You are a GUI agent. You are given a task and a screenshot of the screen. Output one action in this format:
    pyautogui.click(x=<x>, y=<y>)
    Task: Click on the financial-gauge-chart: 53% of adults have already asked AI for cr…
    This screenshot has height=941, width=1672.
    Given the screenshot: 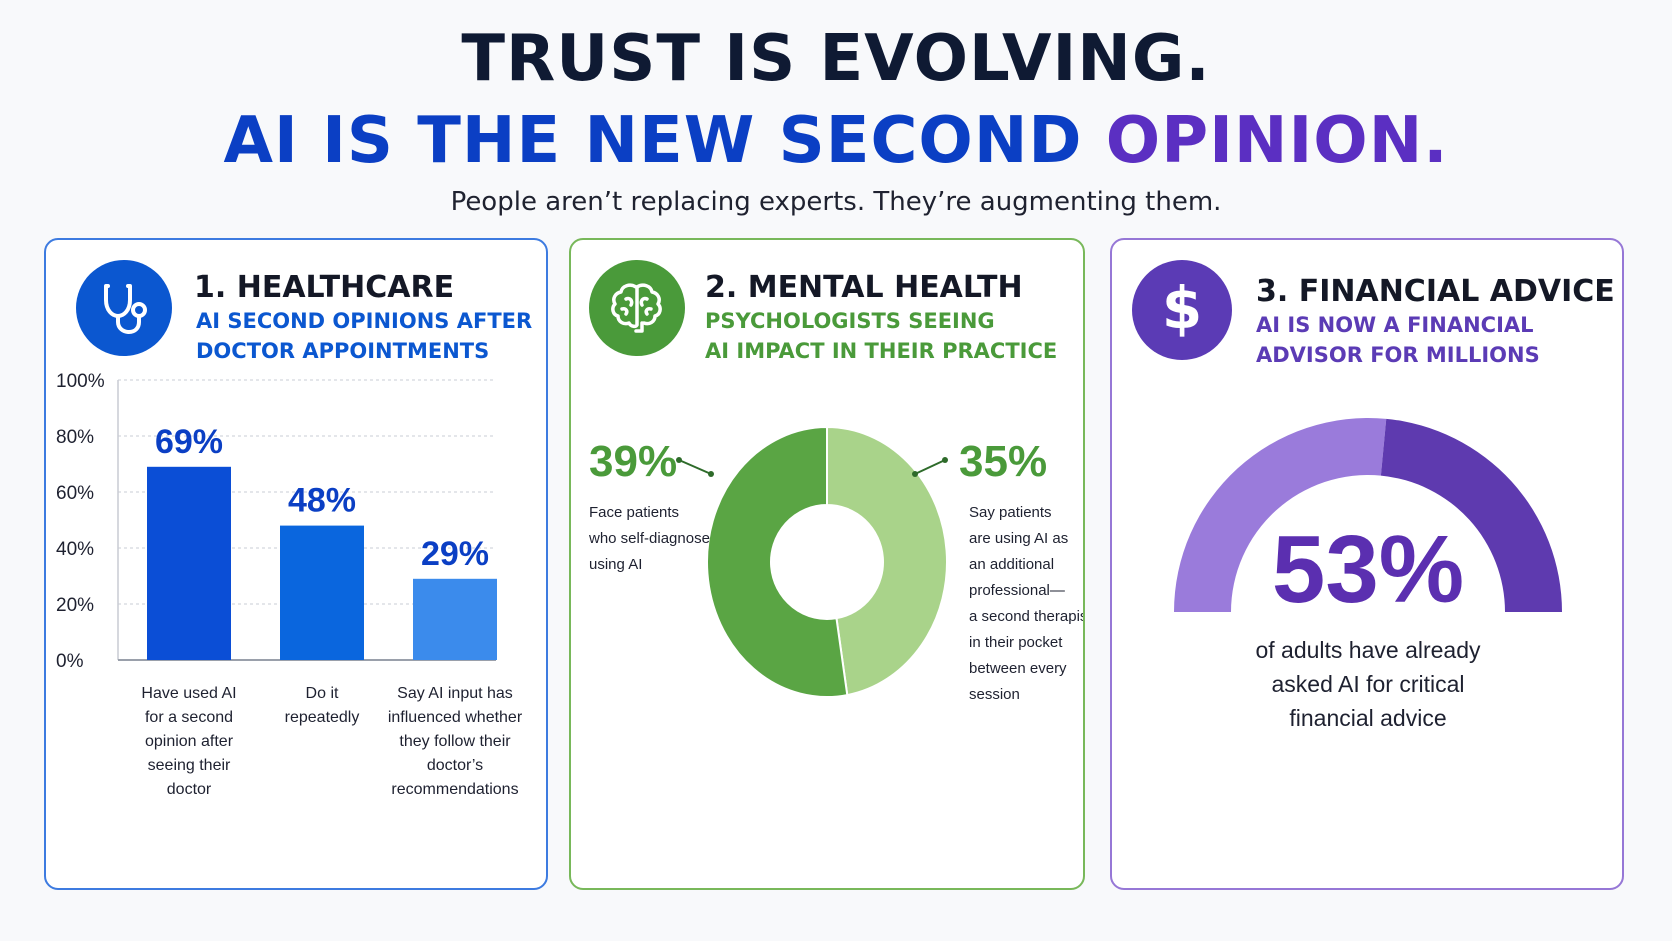 What is the action you would take?
    pyautogui.click(x=1368, y=574)
    